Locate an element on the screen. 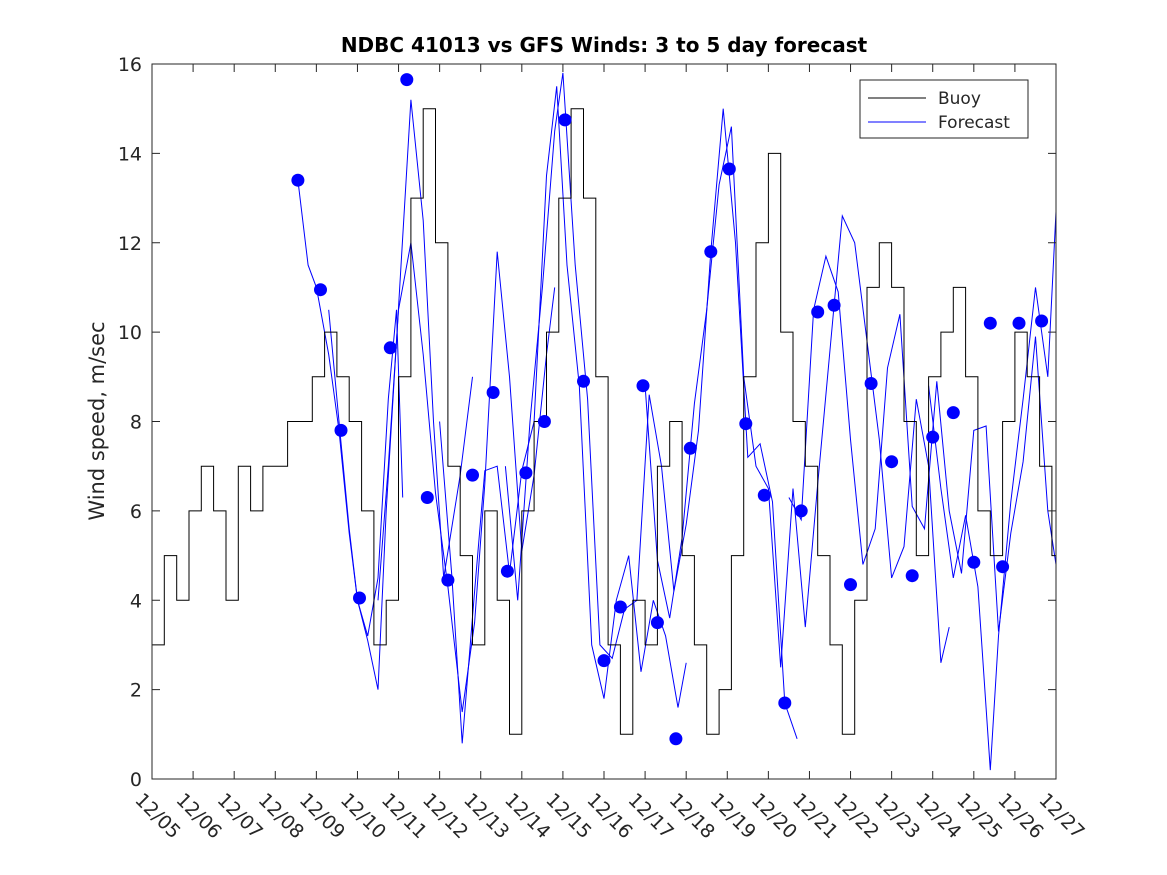 The image size is (1167, 875). legend: Buoy Forecast is located at coordinates (944, 109).